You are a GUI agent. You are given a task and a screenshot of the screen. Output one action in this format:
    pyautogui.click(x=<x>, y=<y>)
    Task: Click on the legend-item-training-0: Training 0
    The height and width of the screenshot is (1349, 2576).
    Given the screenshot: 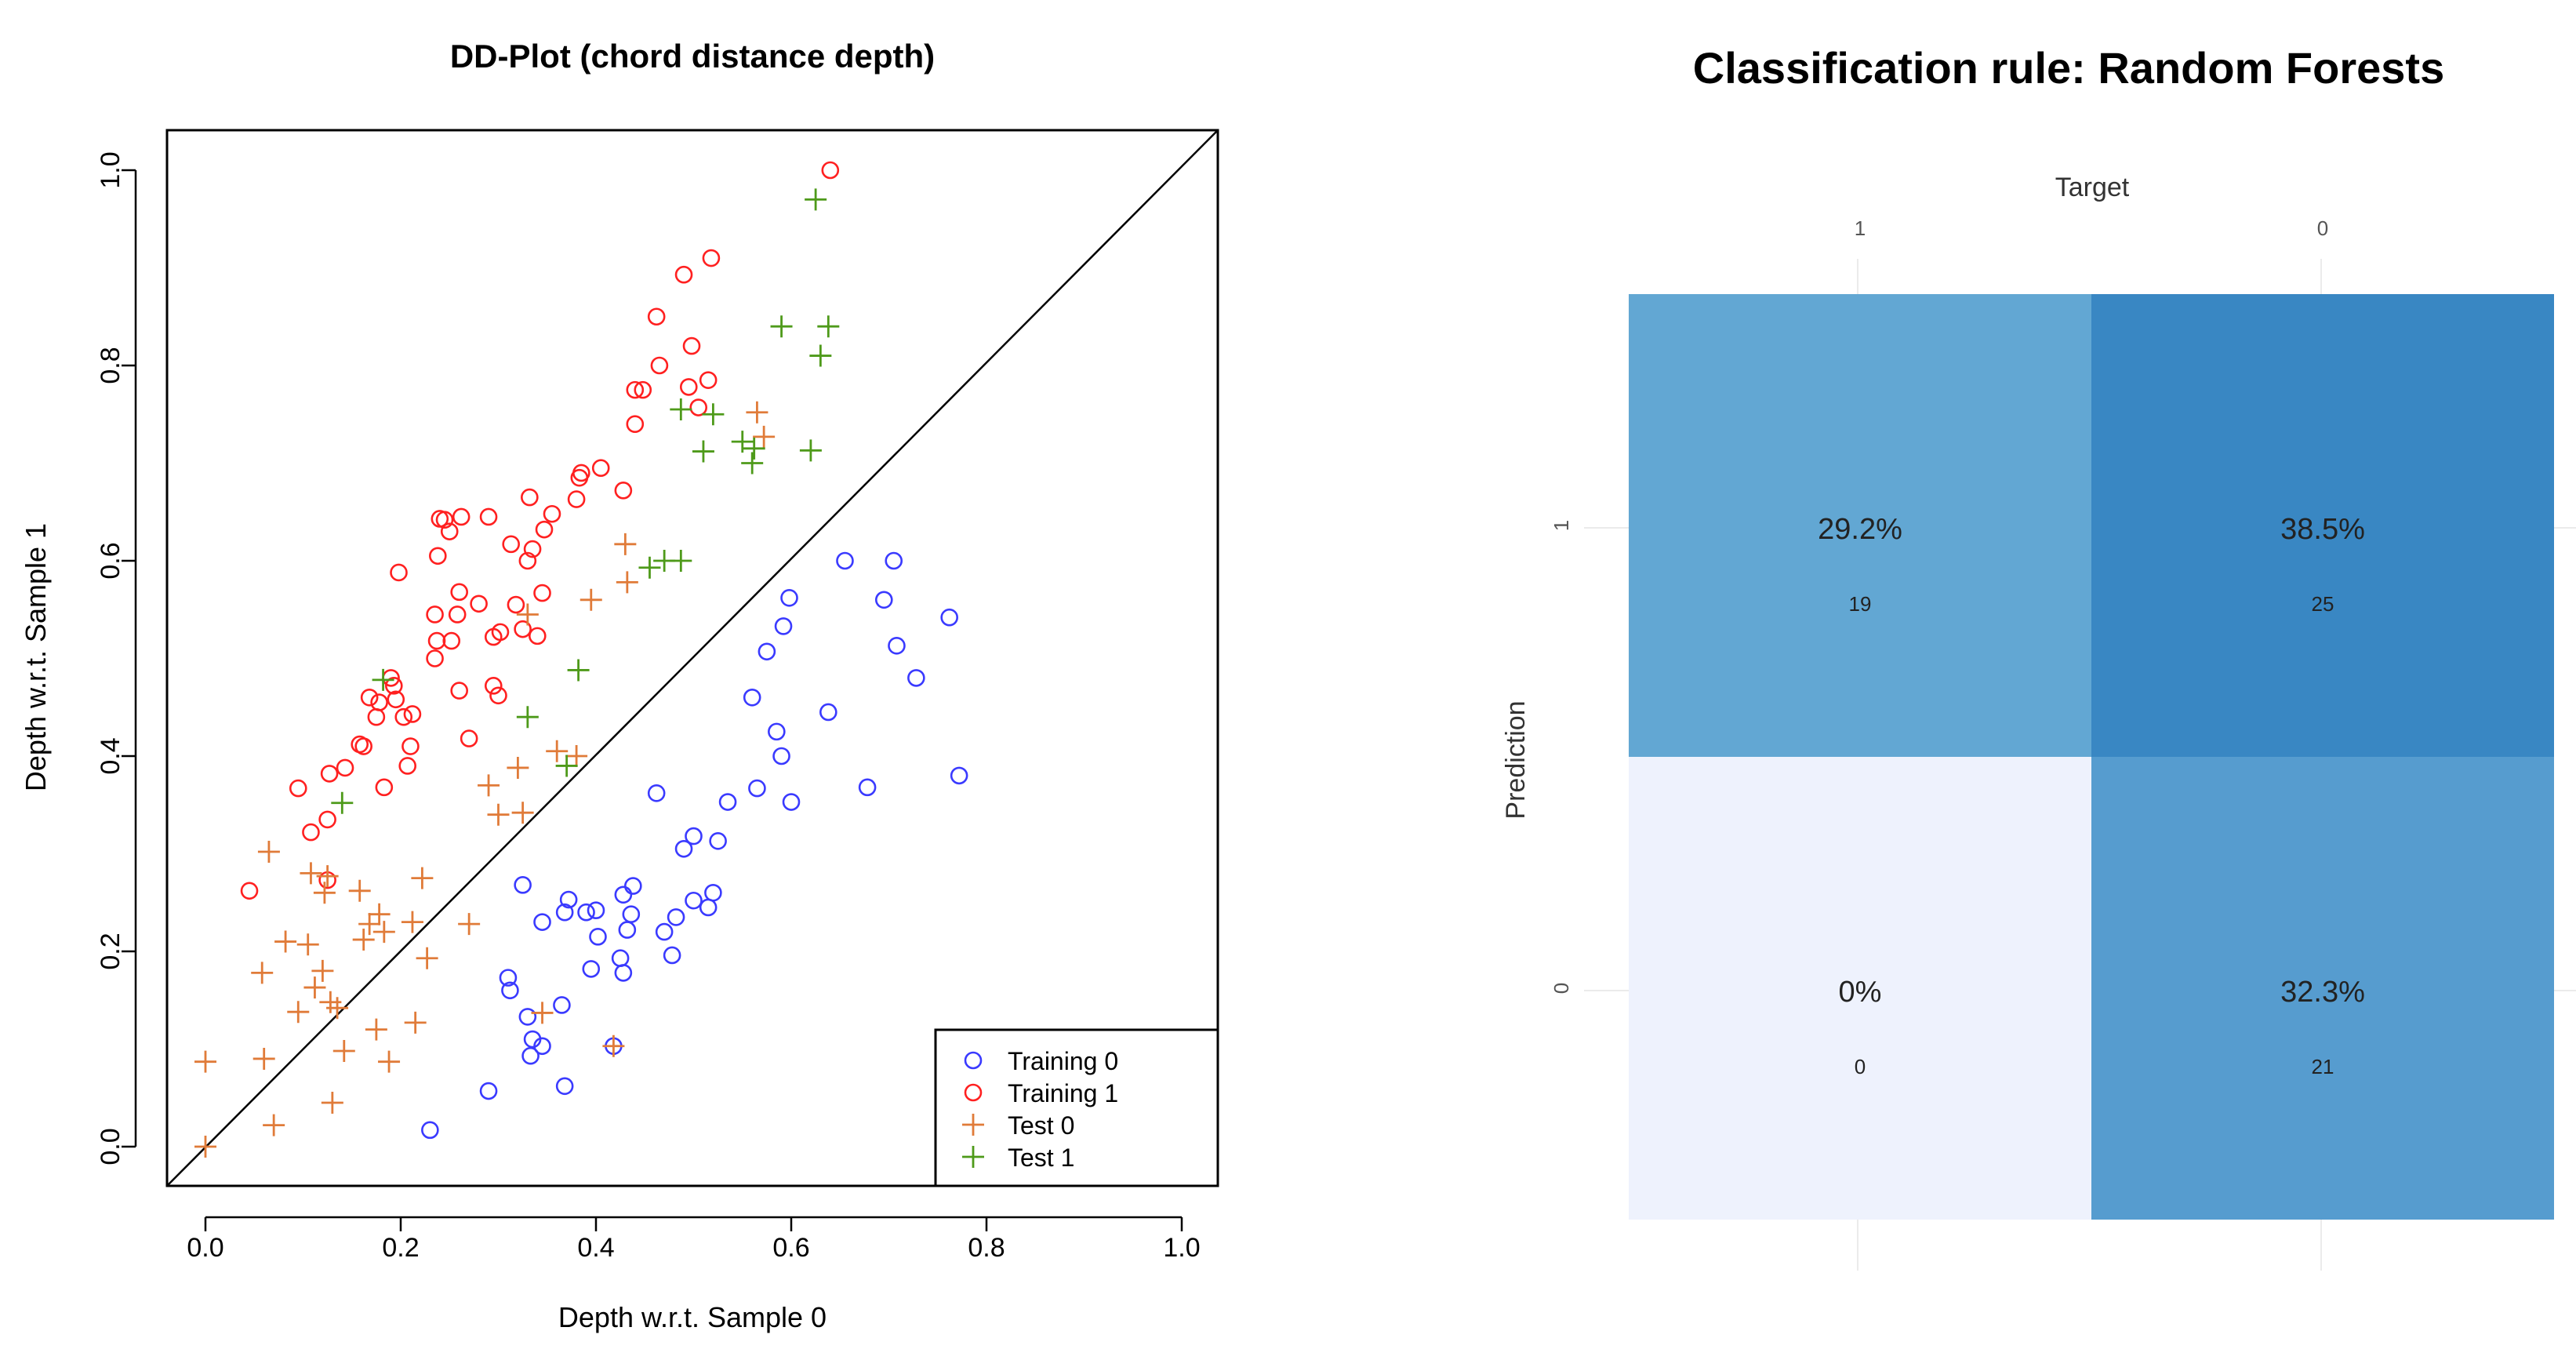 What is the action you would take?
    pyautogui.click(x=1041, y=1061)
    